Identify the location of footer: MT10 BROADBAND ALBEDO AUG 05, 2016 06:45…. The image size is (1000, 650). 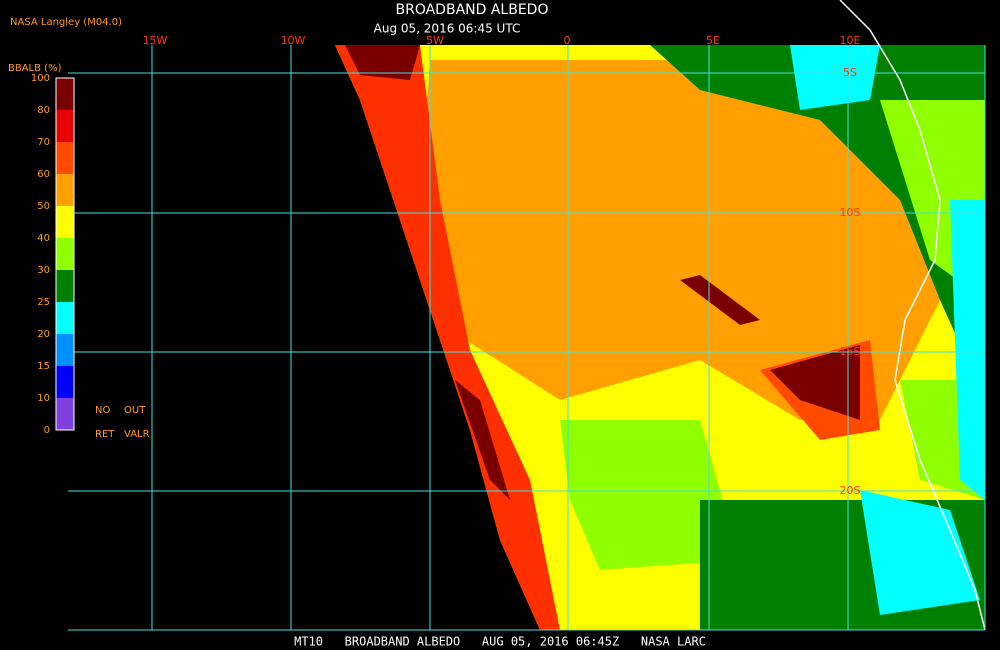
(500, 642).